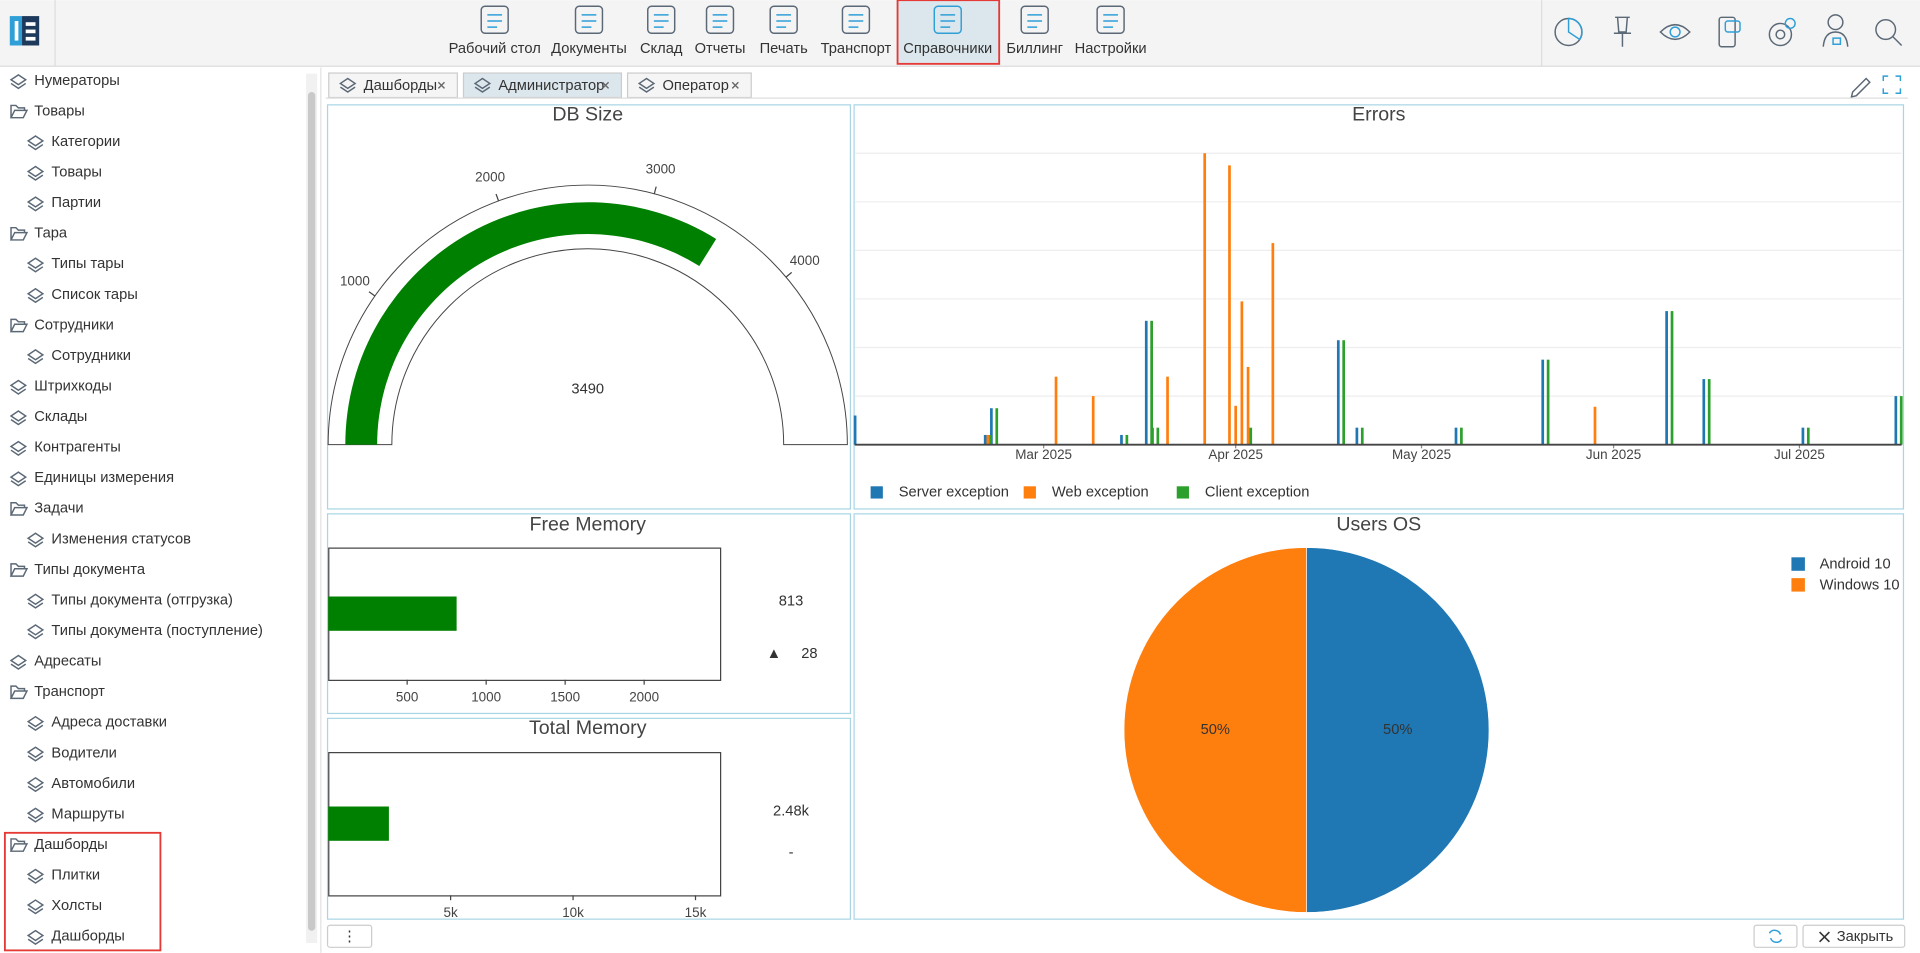 The image size is (1920, 953). I want to click on close-label: Закрыть, so click(1865, 937).